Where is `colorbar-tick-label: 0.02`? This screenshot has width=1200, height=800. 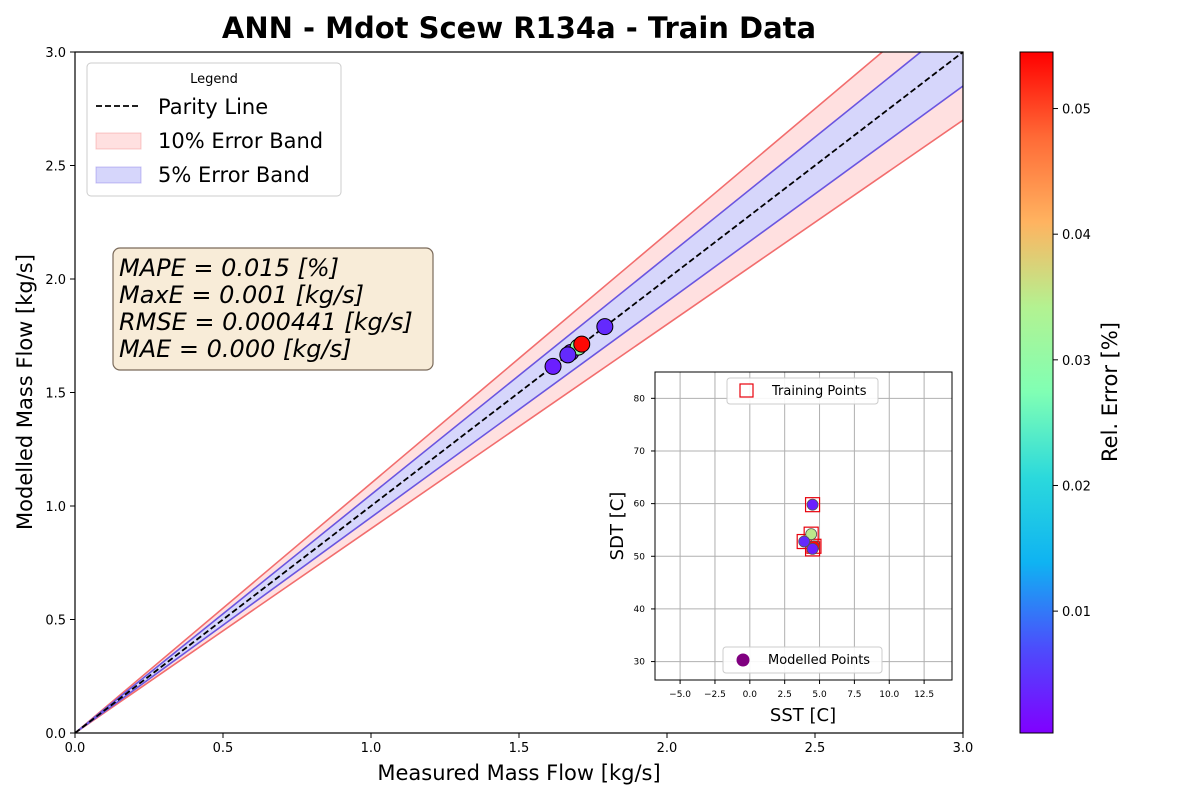
colorbar-tick-label: 0.02 is located at coordinates (1076, 486).